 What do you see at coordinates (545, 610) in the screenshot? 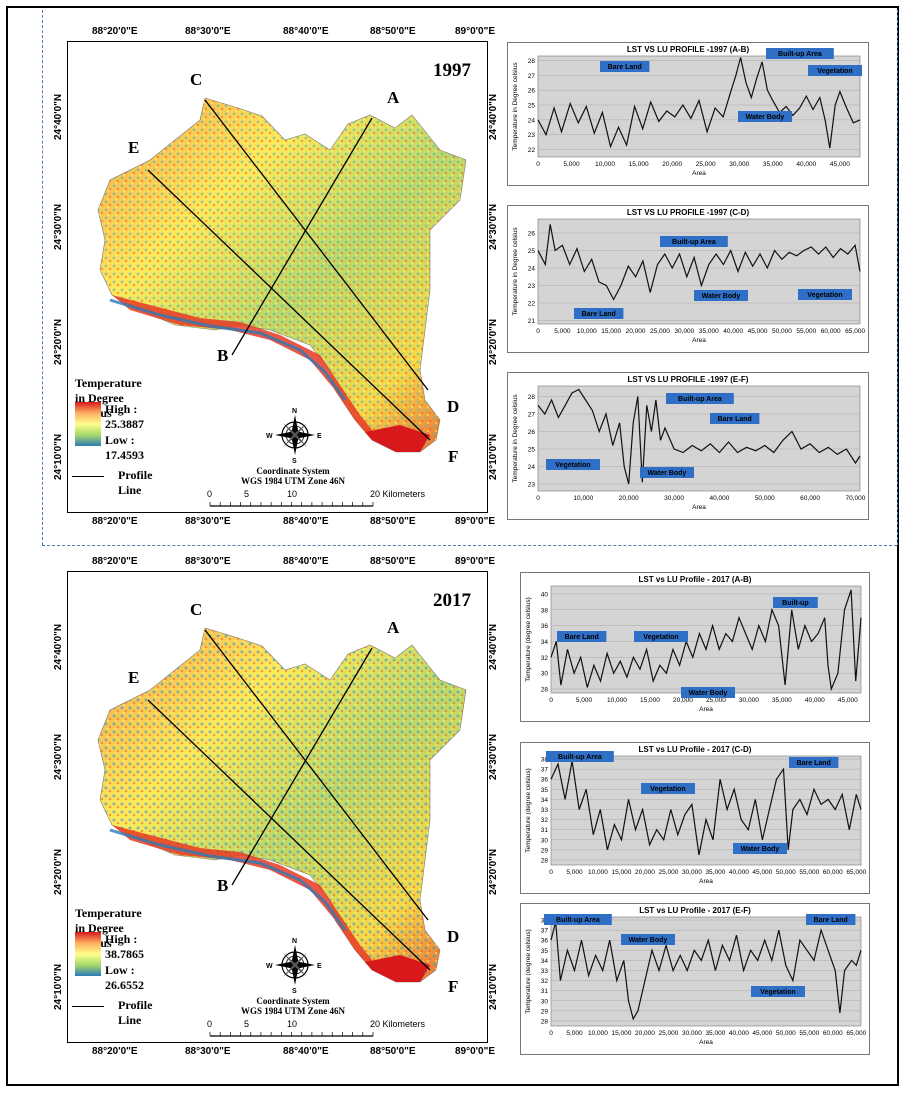
I see `y-tick-label: 38` at bounding box center [545, 610].